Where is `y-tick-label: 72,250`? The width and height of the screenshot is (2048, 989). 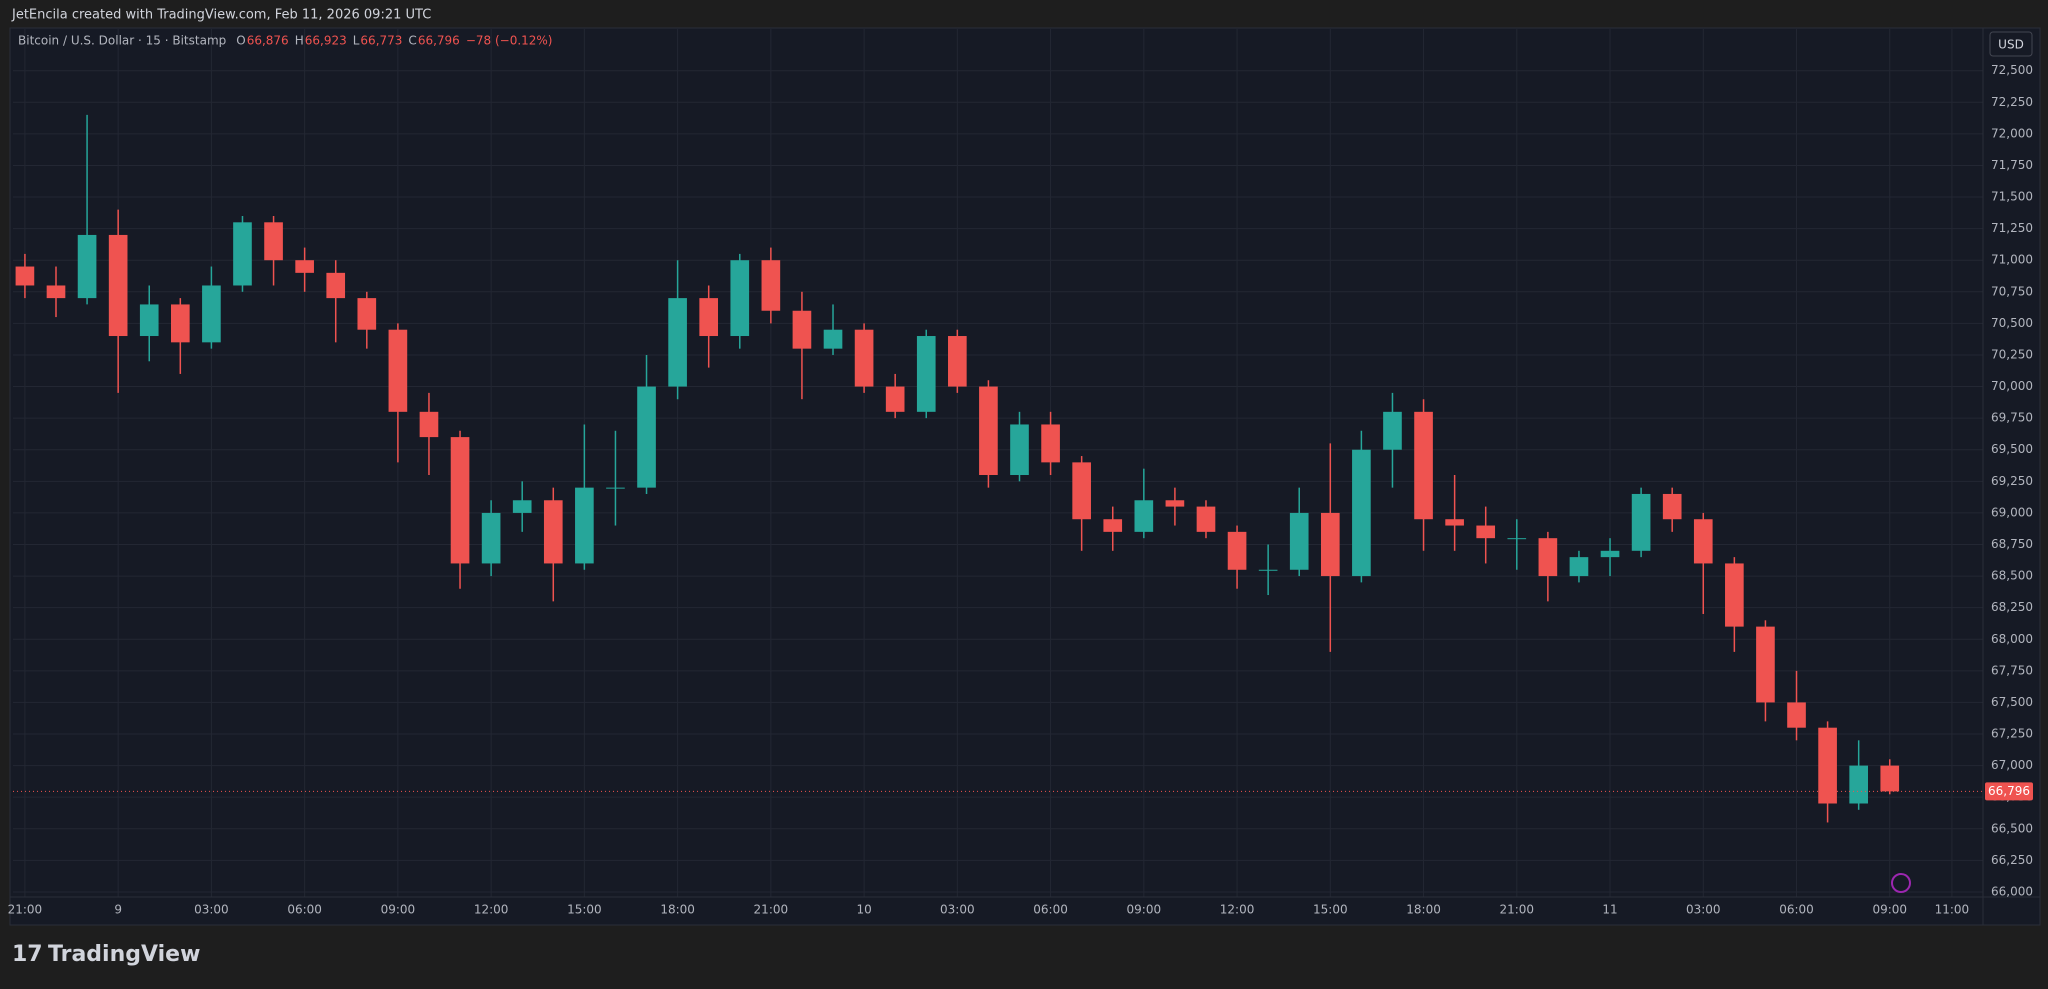 y-tick-label: 72,250 is located at coordinates (2012, 102).